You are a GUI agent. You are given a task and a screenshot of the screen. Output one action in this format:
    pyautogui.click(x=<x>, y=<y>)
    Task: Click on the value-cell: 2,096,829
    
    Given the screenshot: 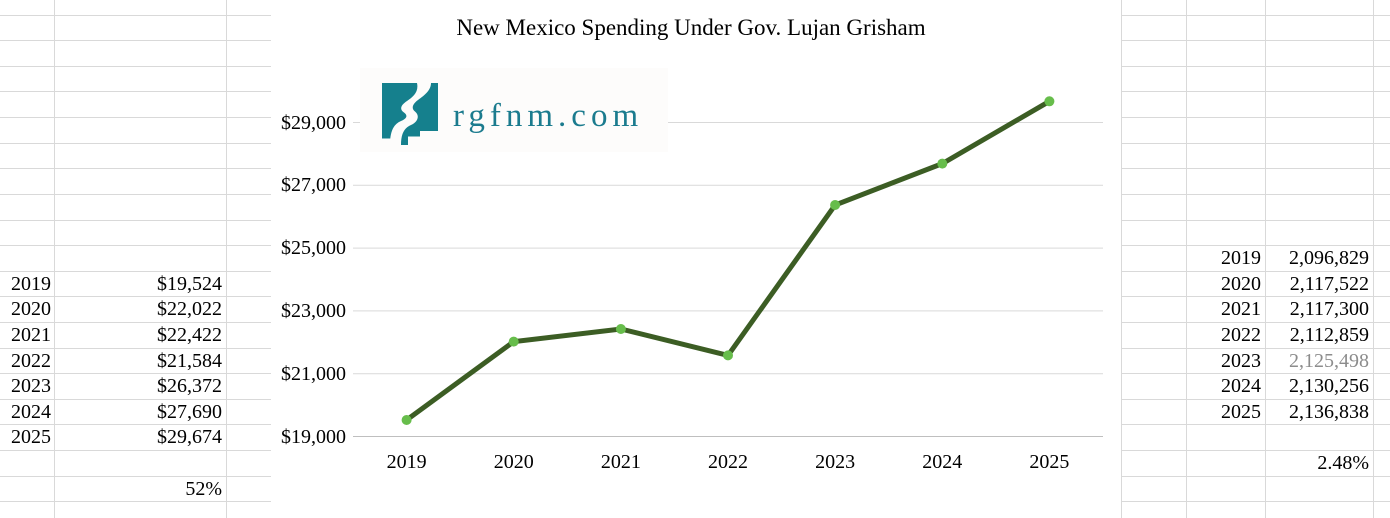 What is the action you would take?
    pyautogui.click(x=1329, y=258)
    